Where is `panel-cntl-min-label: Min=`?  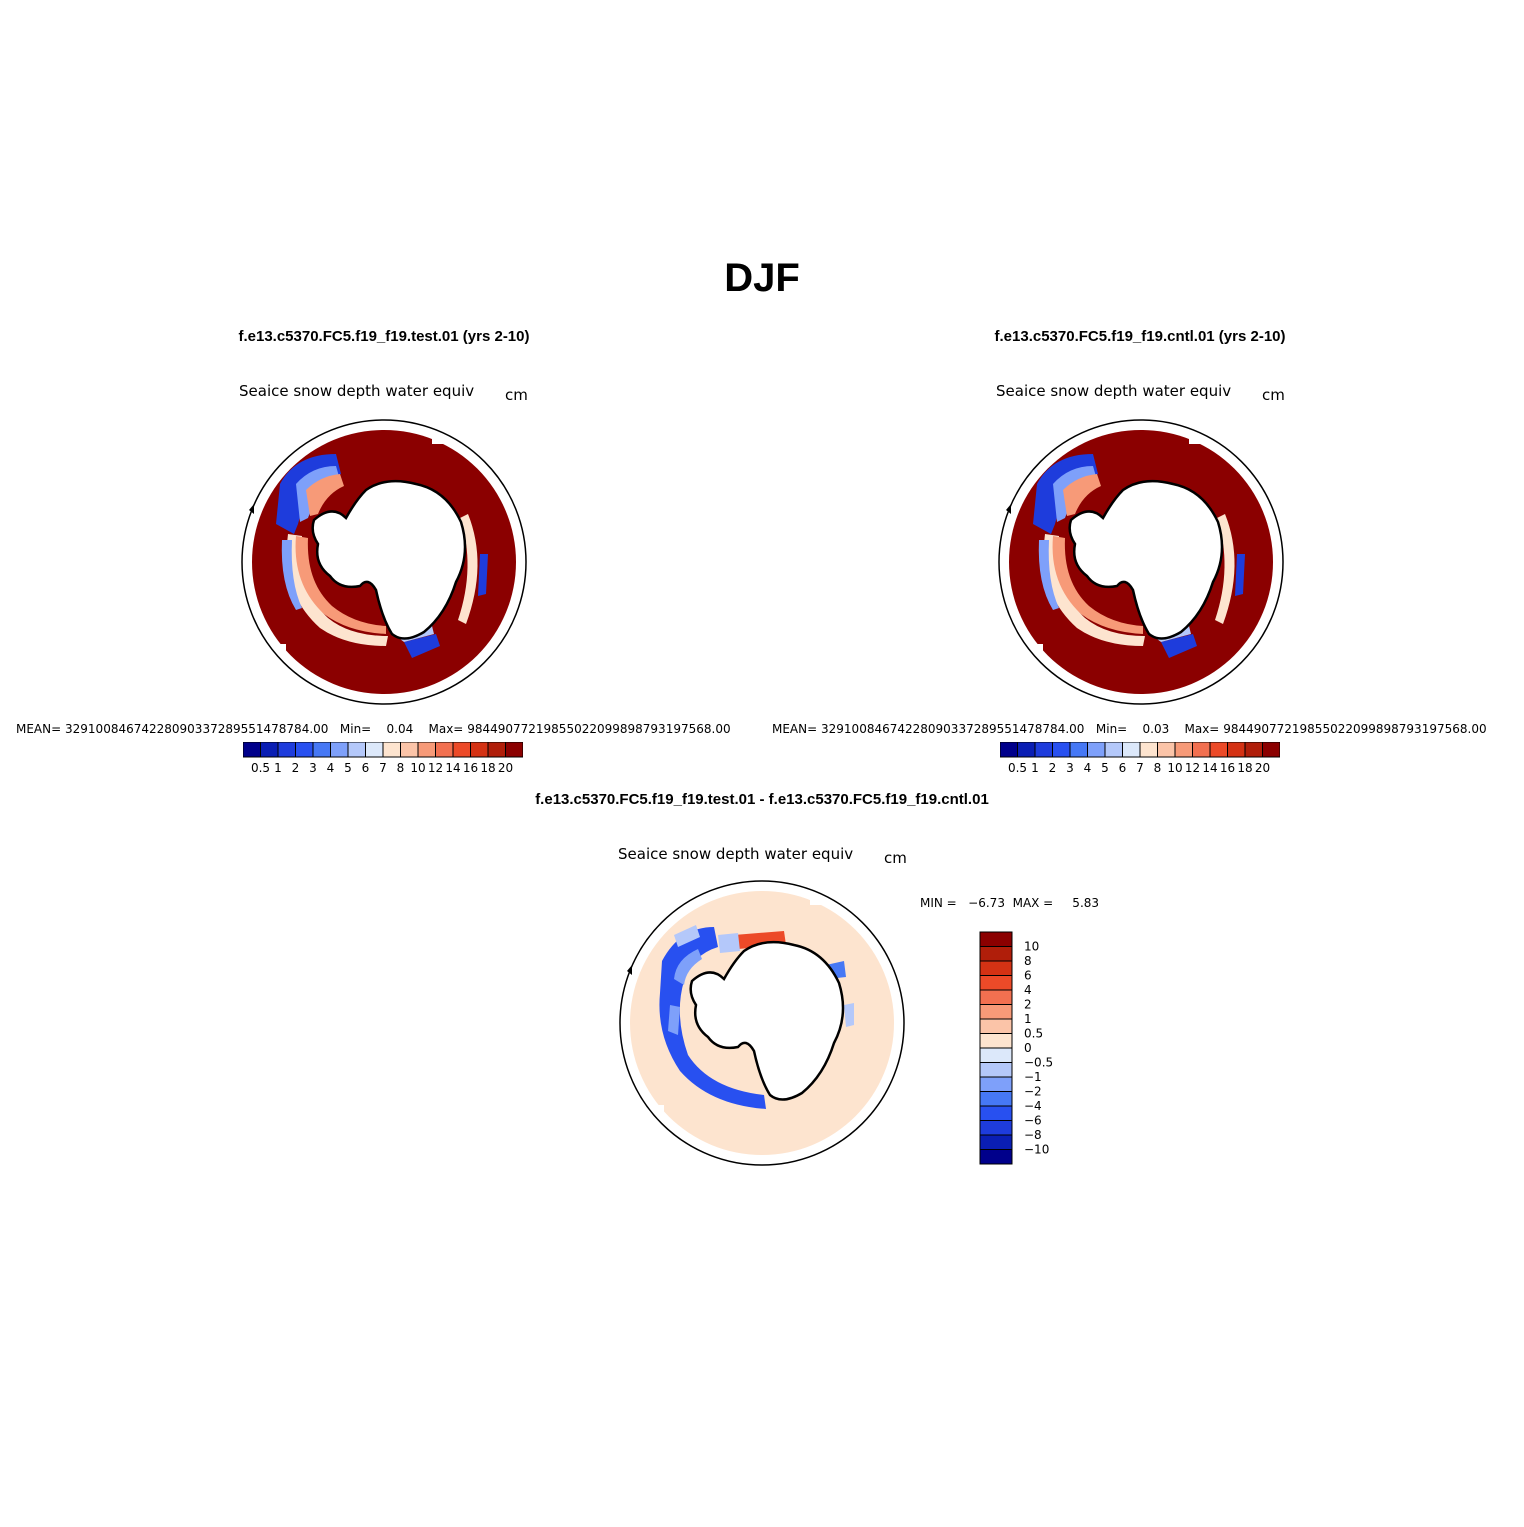 panel-cntl-min-label: Min= is located at coordinates (1111, 729).